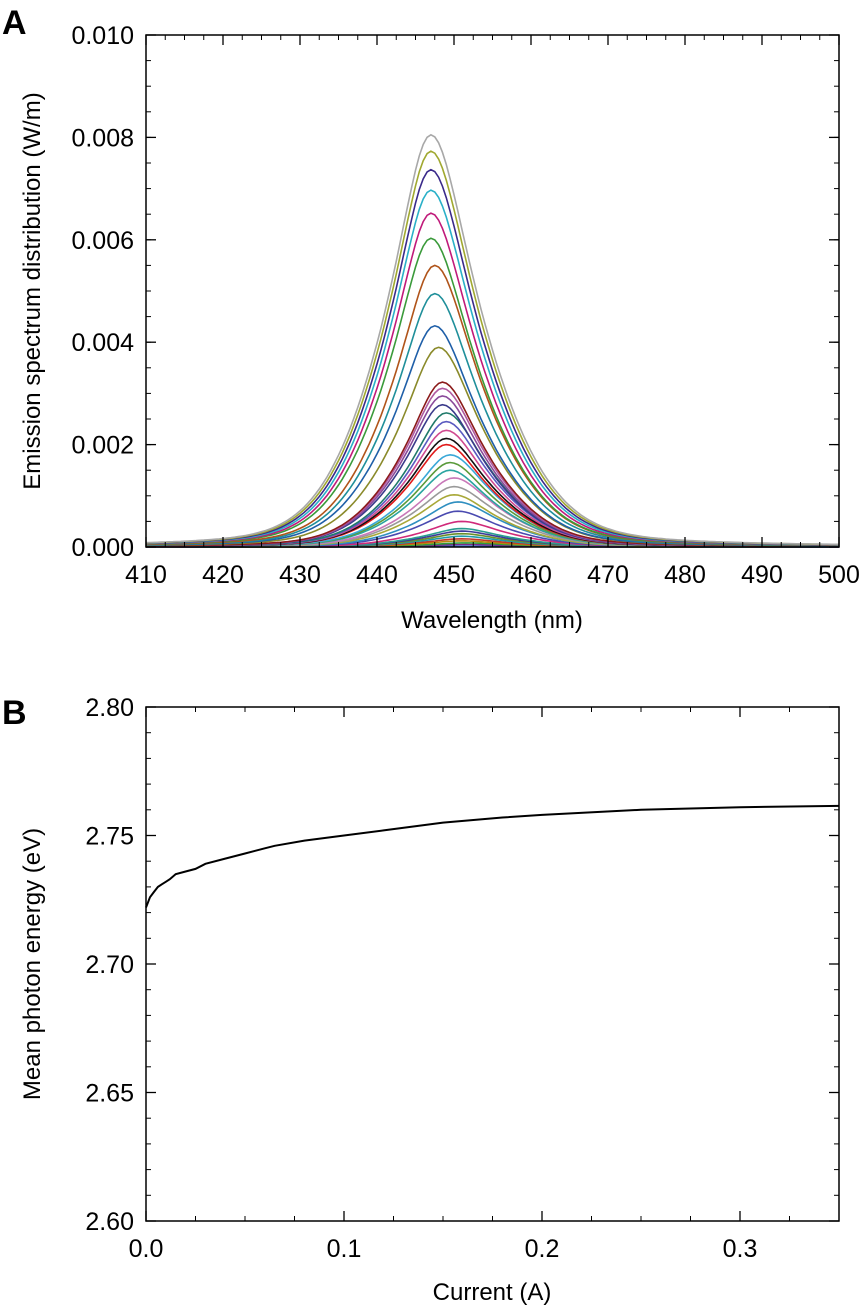 The width and height of the screenshot is (864, 1309). What do you see at coordinates (102, 548) in the screenshot?
I see `y-tick-label: 0.000` at bounding box center [102, 548].